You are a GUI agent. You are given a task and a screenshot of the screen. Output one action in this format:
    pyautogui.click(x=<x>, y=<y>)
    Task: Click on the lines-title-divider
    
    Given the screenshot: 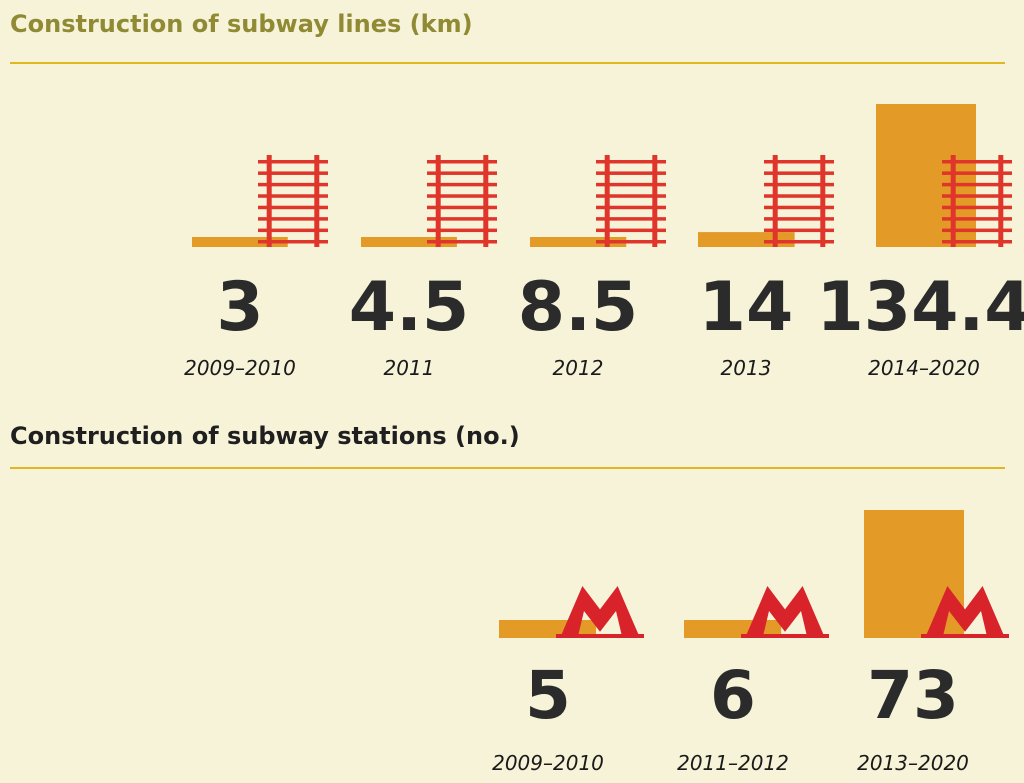 What is the action you would take?
    pyautogui.click(x=507, y=63)
    